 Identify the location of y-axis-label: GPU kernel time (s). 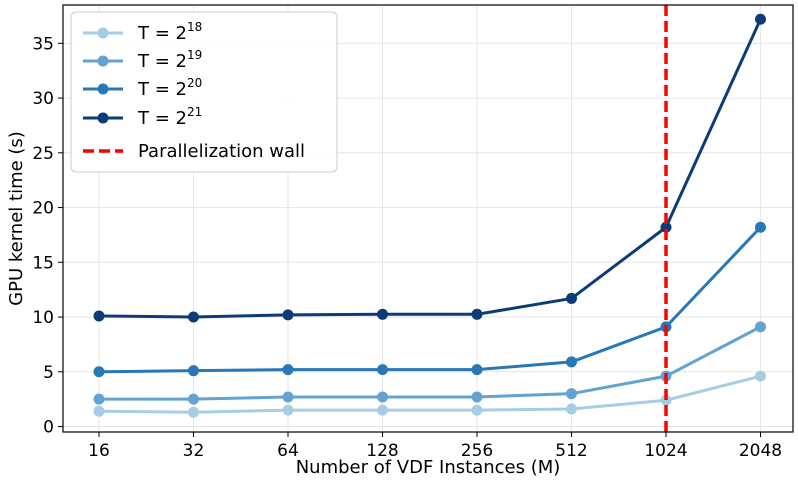
(16, 218).